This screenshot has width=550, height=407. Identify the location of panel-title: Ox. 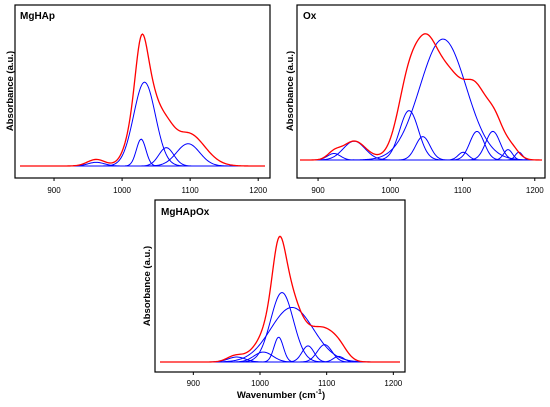
(310, 16).